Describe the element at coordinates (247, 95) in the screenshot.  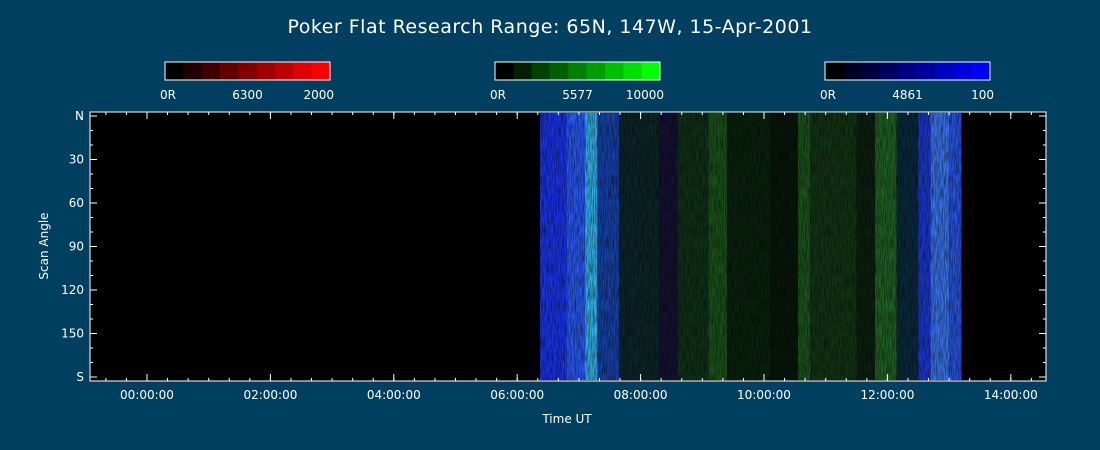
I see `colorbar-name-label: 6300` at that location.